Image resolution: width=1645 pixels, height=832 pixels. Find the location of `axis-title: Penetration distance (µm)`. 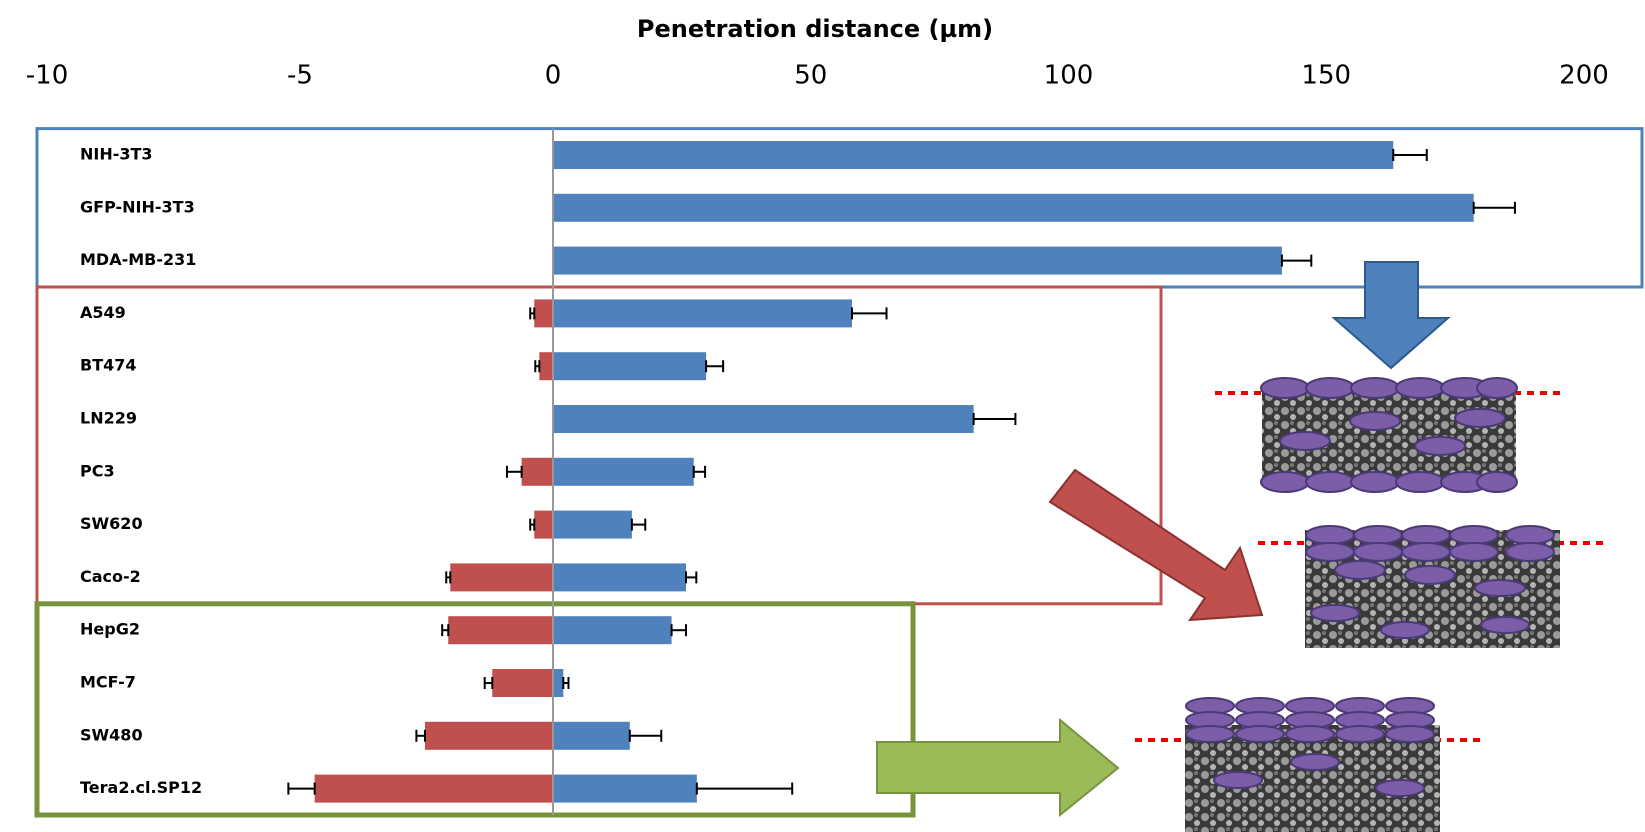

axis-title: Penetration distance (µm) is located at coordinates (815, 29).